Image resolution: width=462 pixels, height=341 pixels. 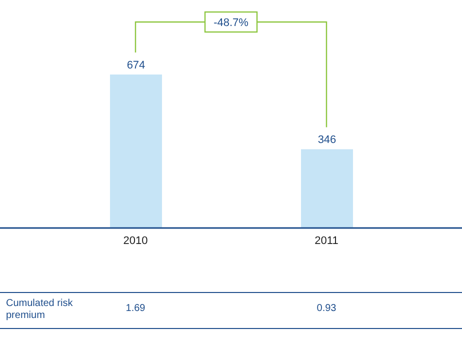 What do you see at coordinates (136, 65) in the screenshot?
I see `data-label: 674` at bounding box center [136, 65].